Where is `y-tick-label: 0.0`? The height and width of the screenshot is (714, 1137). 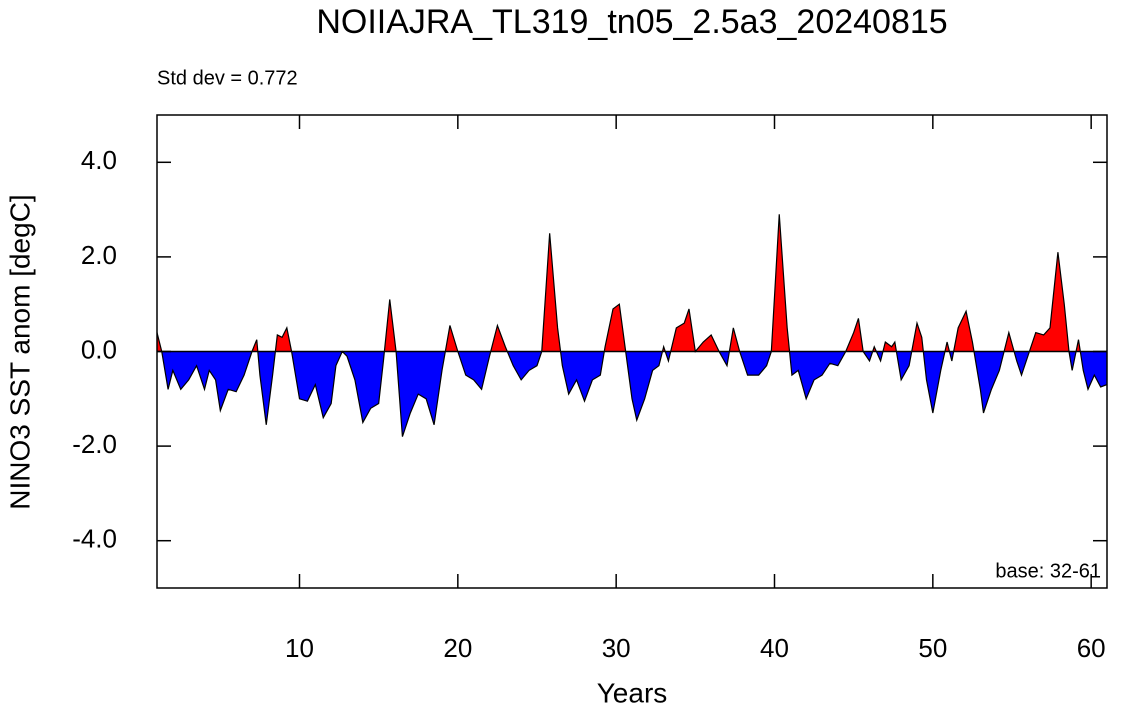 y-tick-label: 0.0 is located at coordinates (99, 349).